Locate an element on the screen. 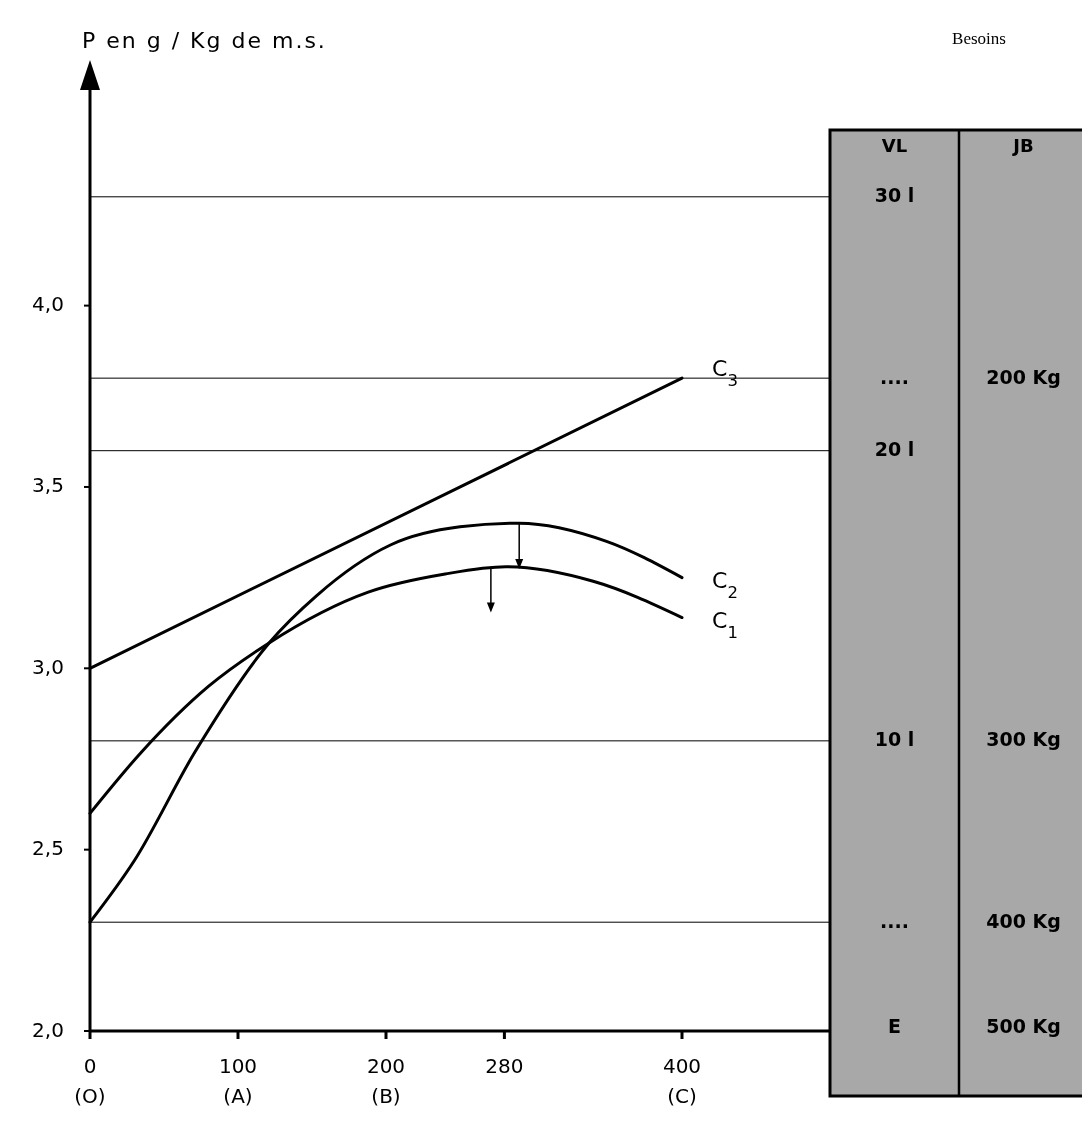  text: 300 Kg is located at coordinates (1023, 739).